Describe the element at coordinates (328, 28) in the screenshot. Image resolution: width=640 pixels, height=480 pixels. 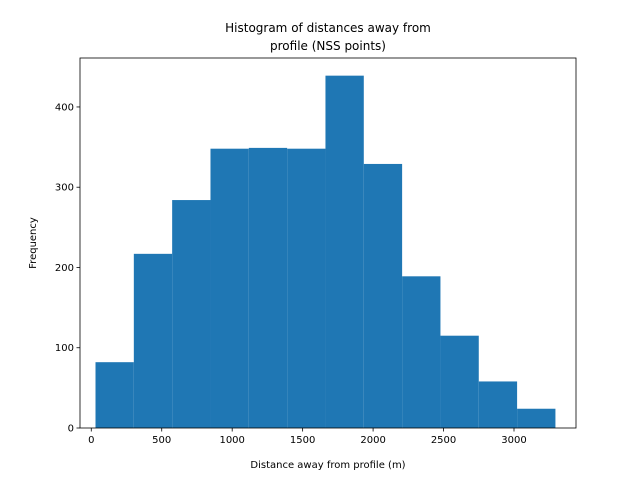
I see `chart-title-line-1: Histogram of distances away from` at that location.